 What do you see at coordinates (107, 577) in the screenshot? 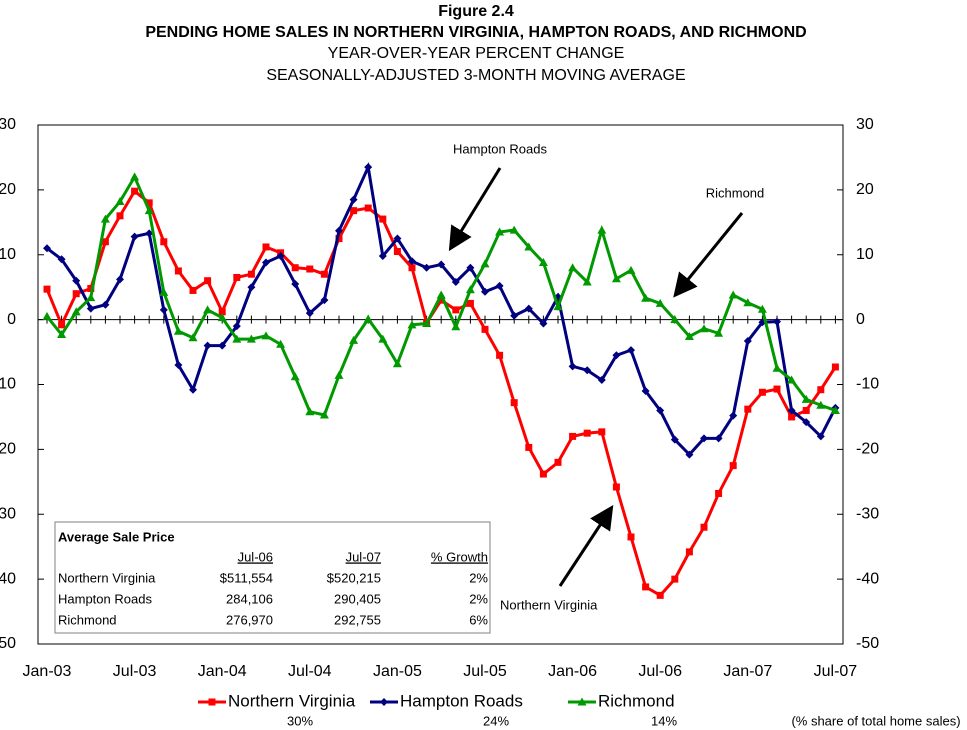
I see `table-cell: Northern Virginia` at bounding box center [107, 577].